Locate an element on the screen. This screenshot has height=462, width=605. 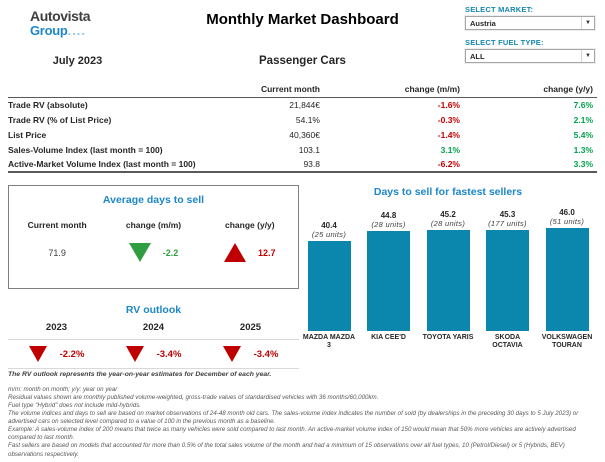
panel-title: Average days to sell is located at coordinates (153, 200).